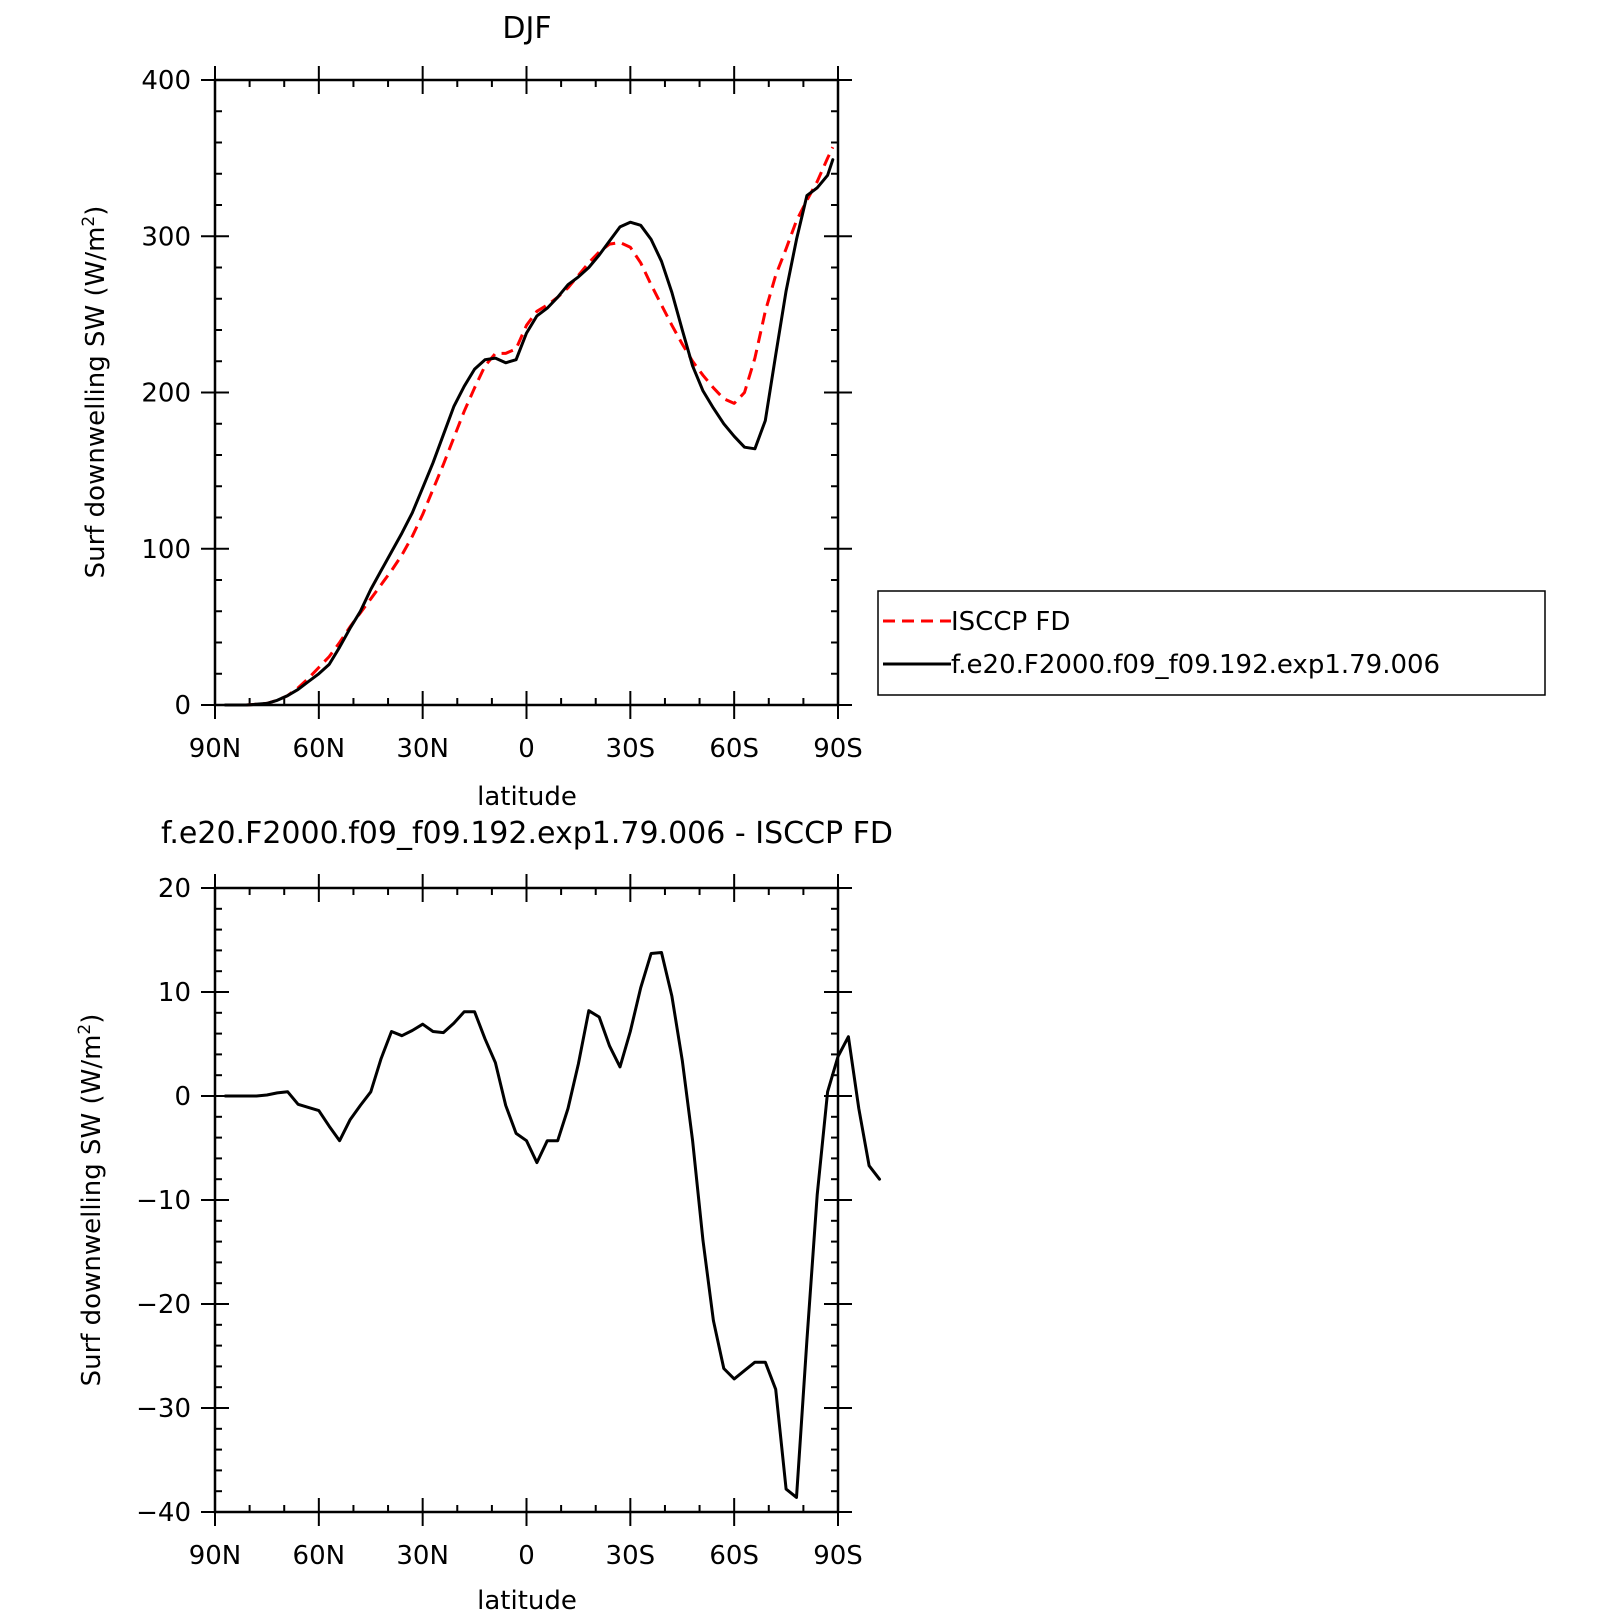 The width and height of the screenshot is (1610, 1613). What do you see at coordinates (163, 1409) in the screenshot?
I see `bottom-y-tick-label: −30` at bounding box center [163, 1409].